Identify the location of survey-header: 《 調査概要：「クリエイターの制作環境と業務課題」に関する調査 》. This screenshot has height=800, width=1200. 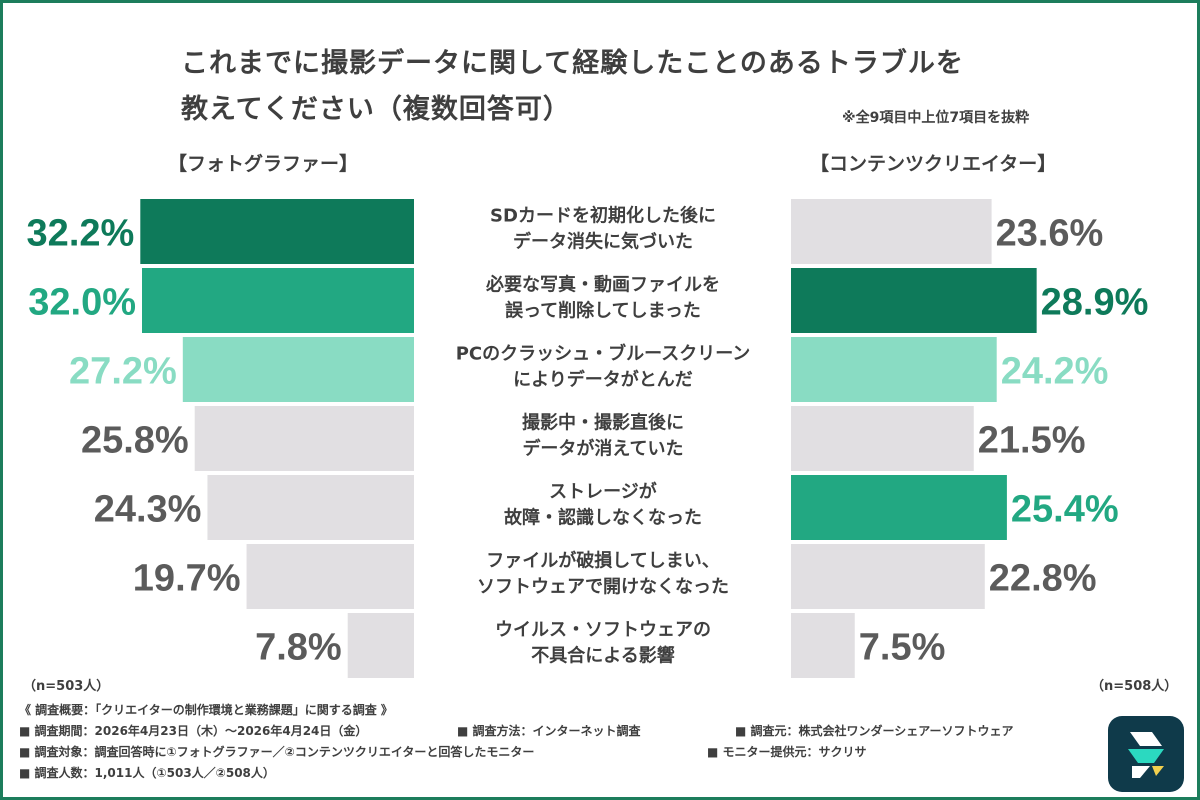
(206, 710).